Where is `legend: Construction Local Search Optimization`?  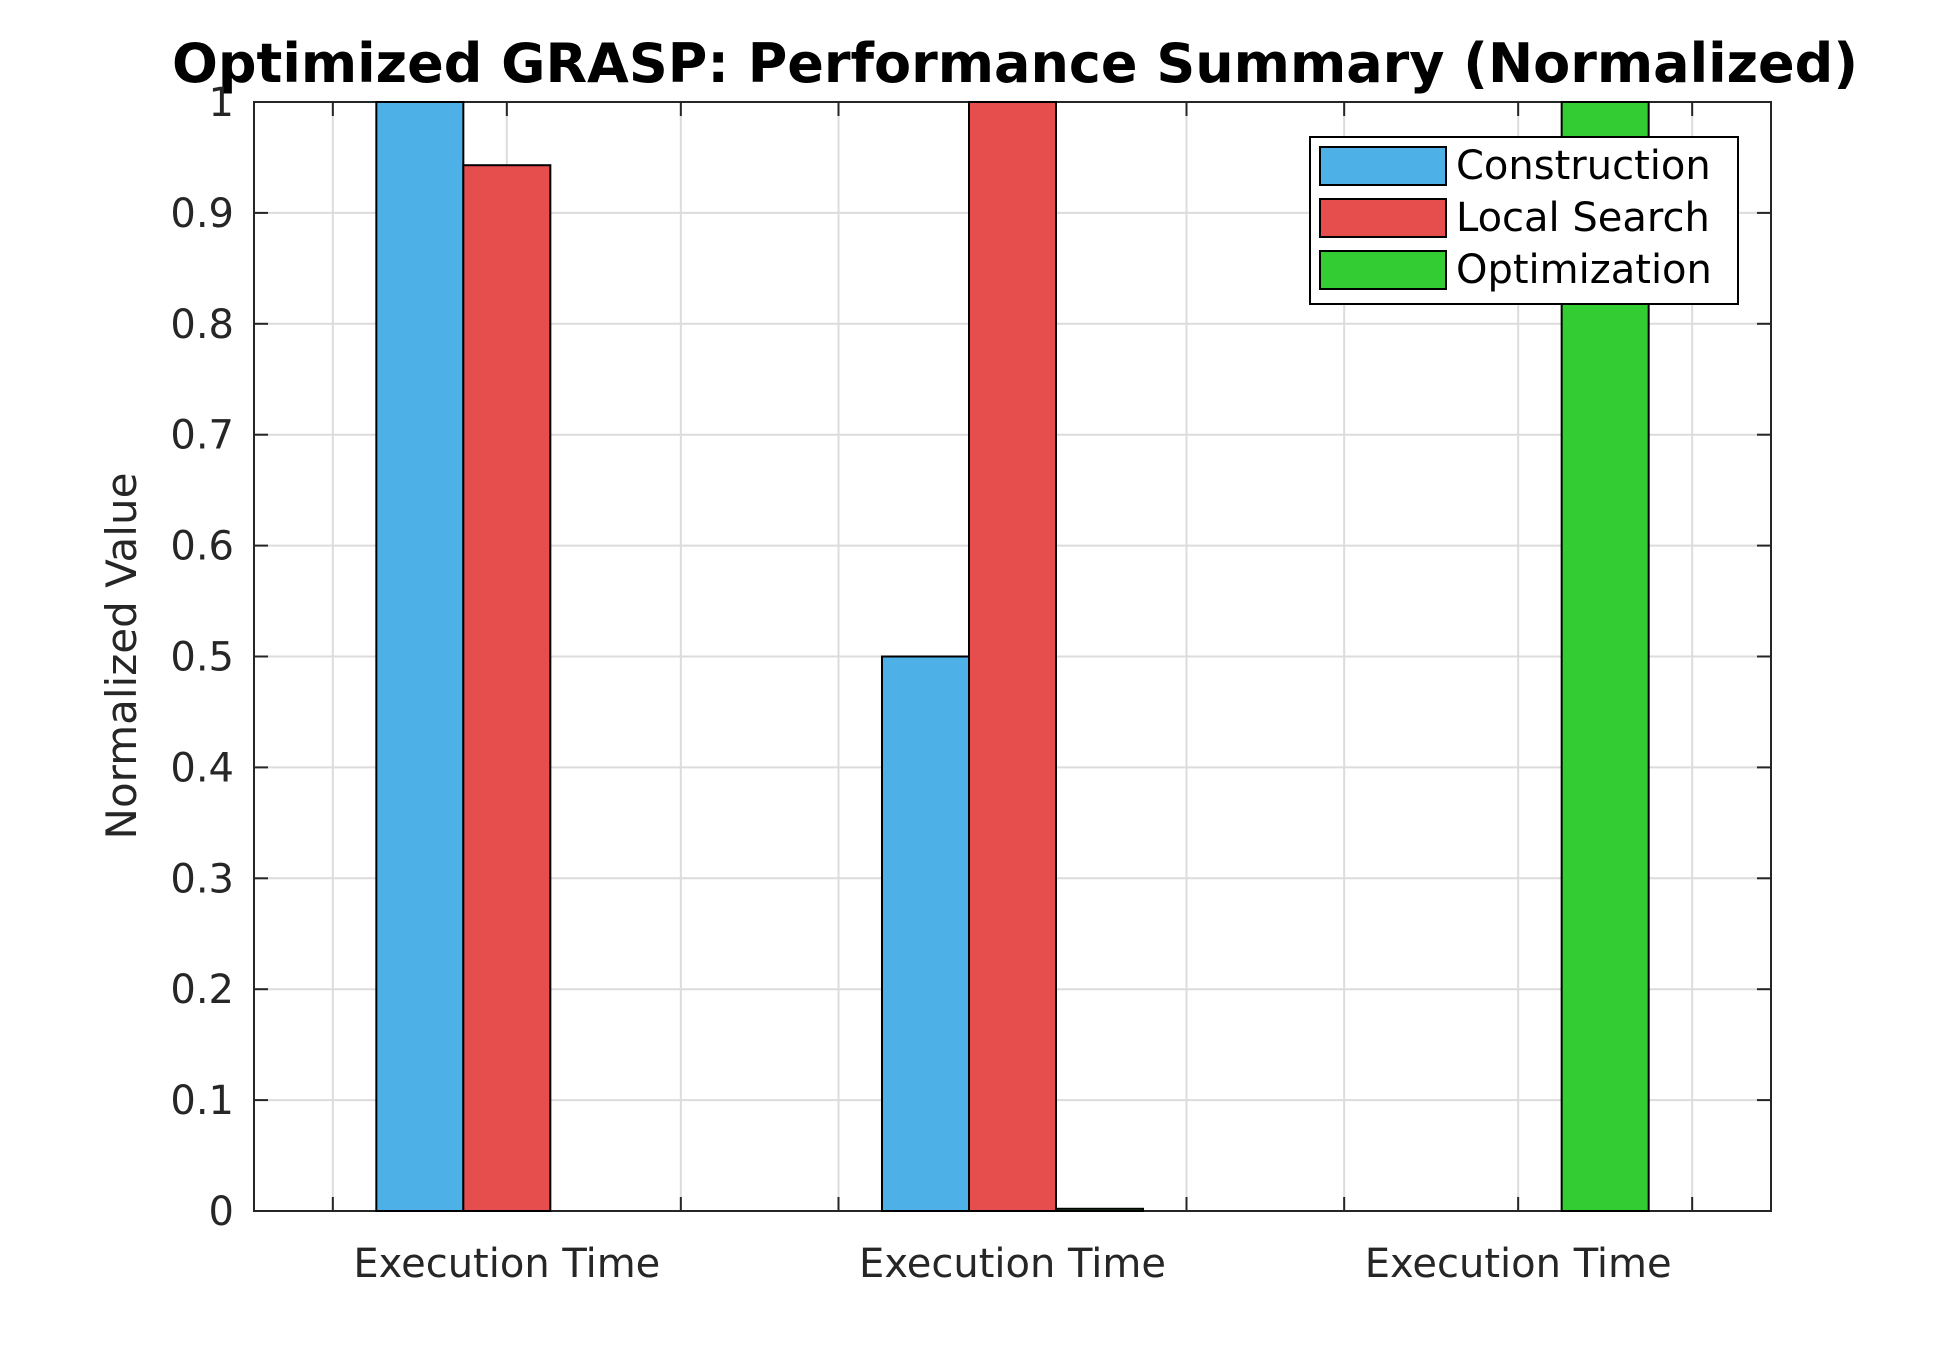
legend: Construction Local Search Optimization is located at coordinates (1524, 220).